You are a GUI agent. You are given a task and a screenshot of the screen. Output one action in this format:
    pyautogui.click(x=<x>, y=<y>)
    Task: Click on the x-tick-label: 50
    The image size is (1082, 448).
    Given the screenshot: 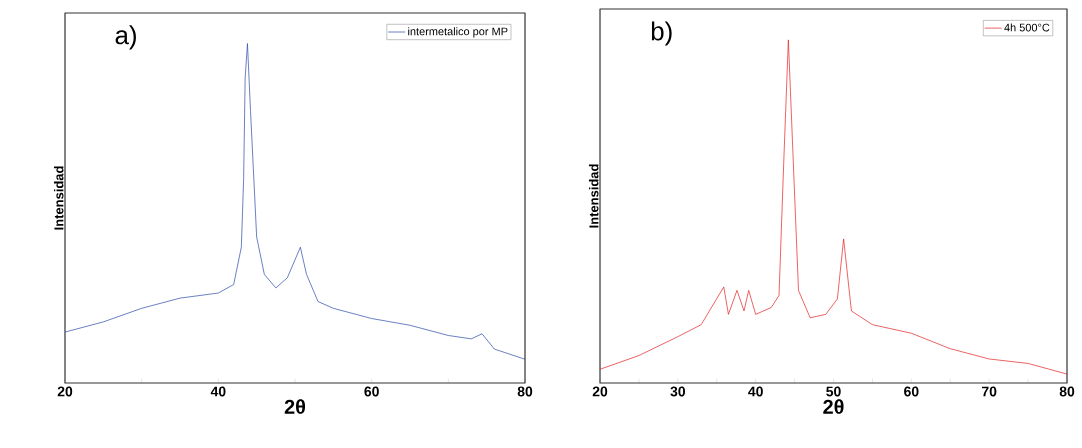 What is the action you would take?
    pyautogui.click(x=833, y=391)
    